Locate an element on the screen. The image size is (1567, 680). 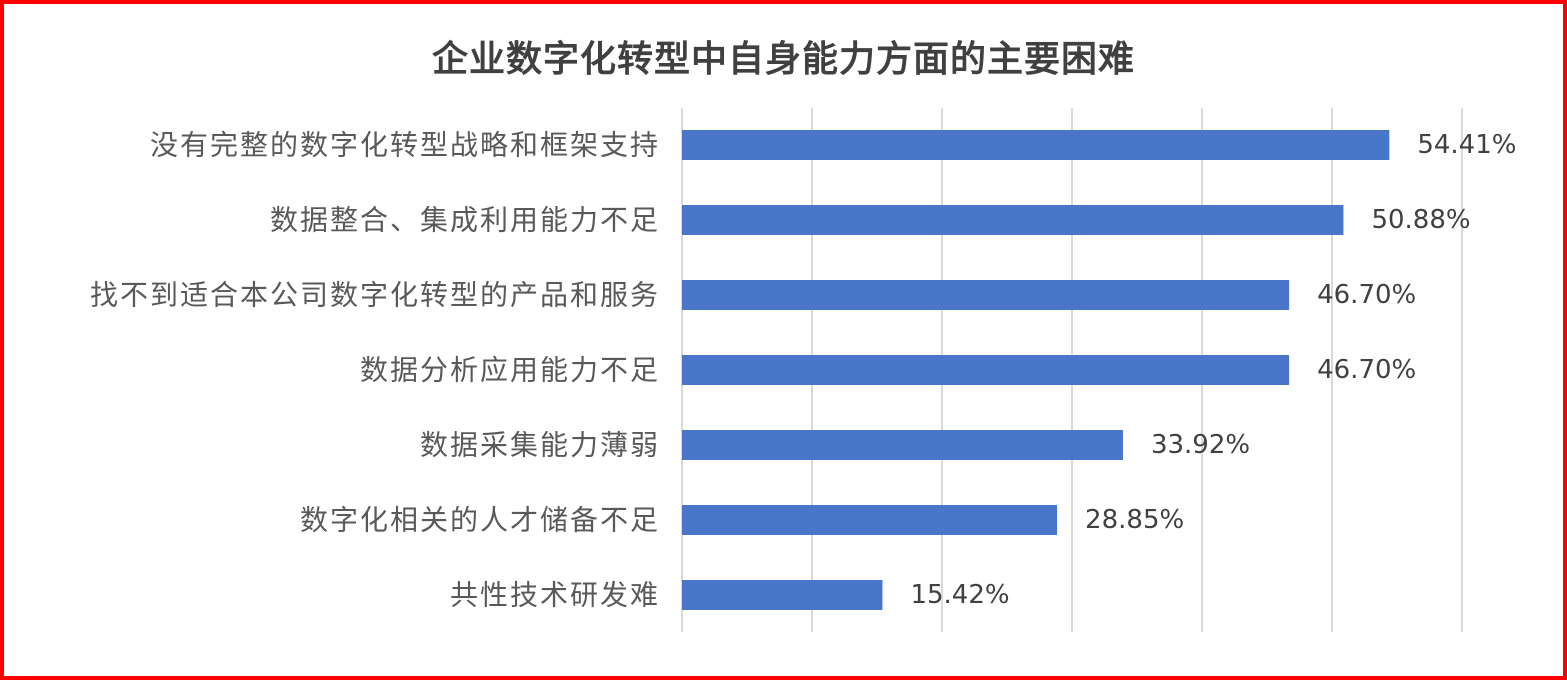
value-label: 50.88% is located at coordinates (1420, 220).